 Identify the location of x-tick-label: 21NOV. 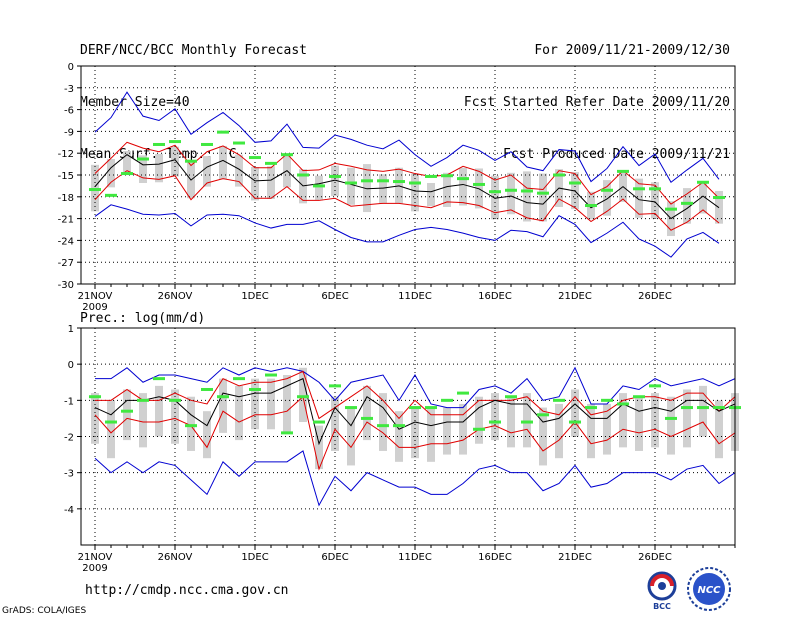
(95, 296).